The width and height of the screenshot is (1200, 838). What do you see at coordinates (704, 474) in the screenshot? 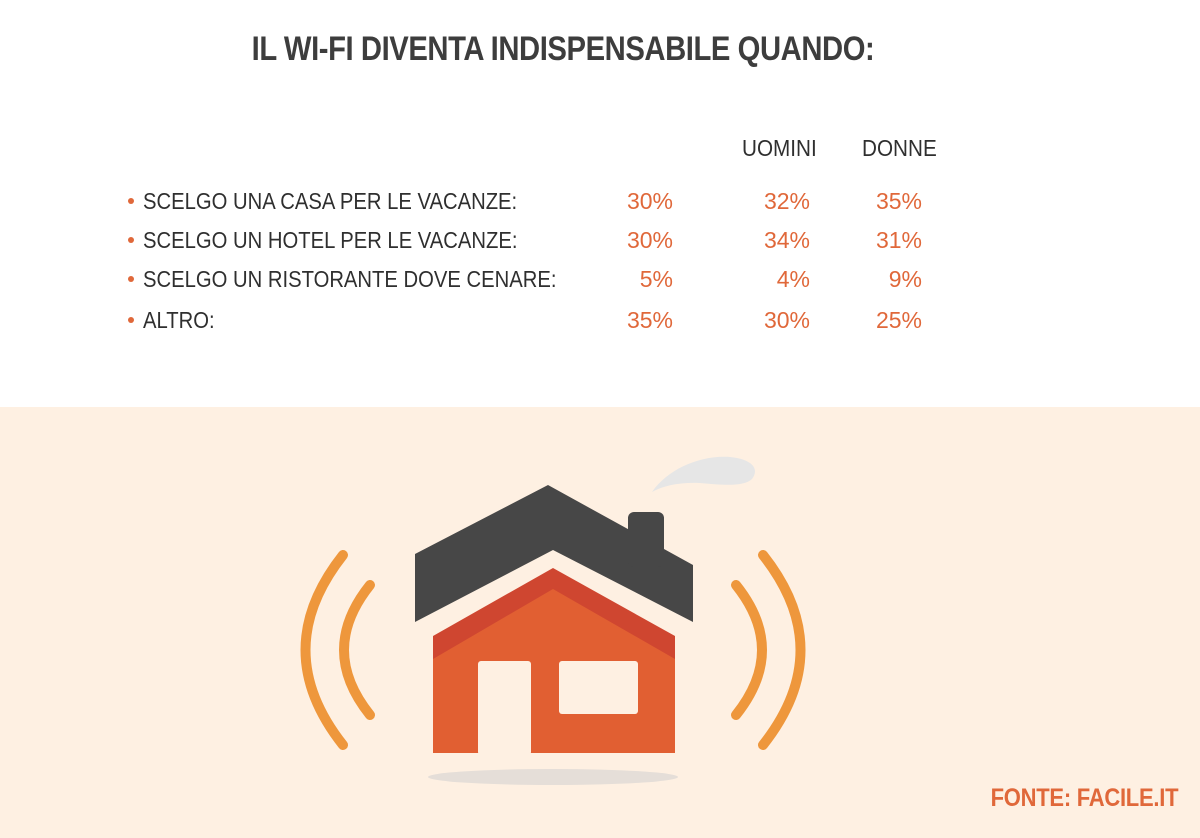
I see `smoke-cloud-icon` at bounding box center [704, 474].